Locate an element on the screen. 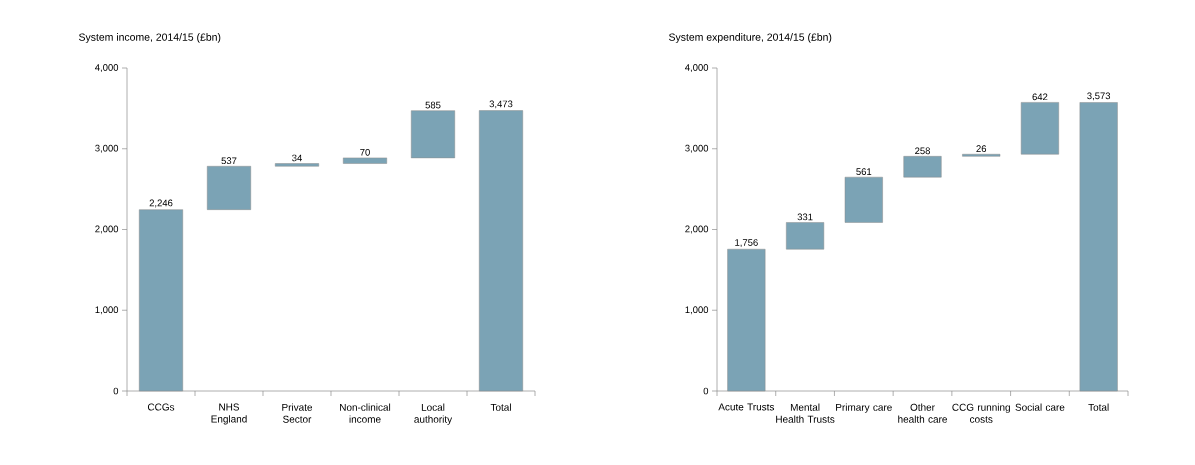 The height and width of the screenshot is (465, 1195). data-label: 642 is located at coordinates (1040, 97).